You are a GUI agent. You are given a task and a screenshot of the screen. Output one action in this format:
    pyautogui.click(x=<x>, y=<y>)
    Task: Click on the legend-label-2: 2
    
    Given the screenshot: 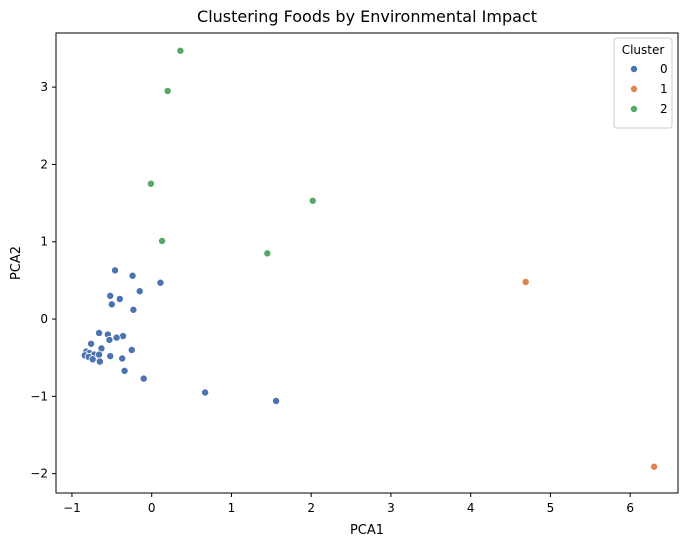 What is the action you would take?
    pyautogui.click(x=664, y=109)
    